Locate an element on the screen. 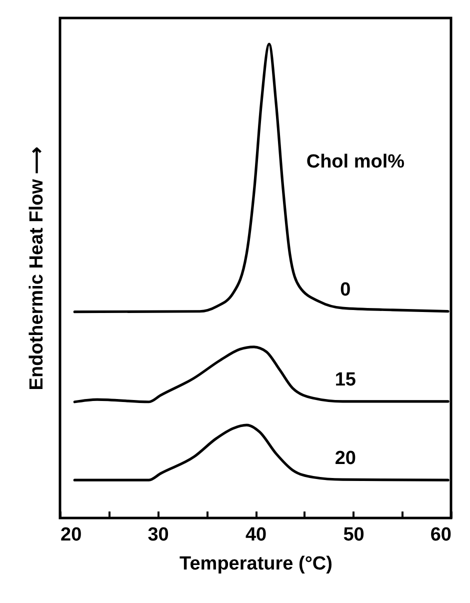  legend-title: Chol mol% is located at coordinates (355, 161).